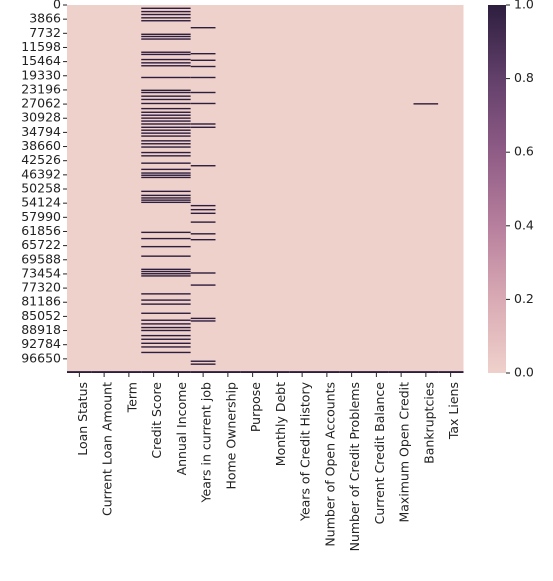 Image resolution: width=553 pixels, height=581 pixels. I want to click on y-tick-label: 69588, so click(41, 258).